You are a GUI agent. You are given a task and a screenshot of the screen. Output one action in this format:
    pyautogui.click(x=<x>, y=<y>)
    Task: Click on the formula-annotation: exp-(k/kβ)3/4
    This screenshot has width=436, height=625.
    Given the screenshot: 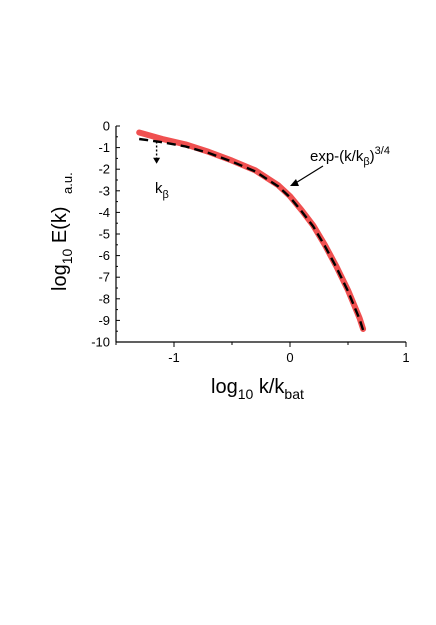 What is the action you would take?
    pyautogui.click(x=350, y=156)
    